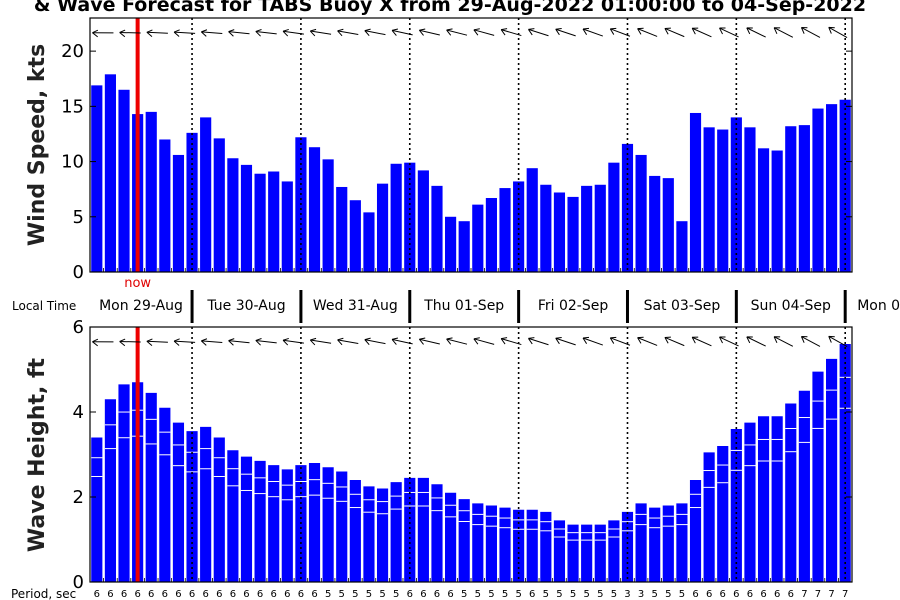  What do you see at coordinates (37, 145) in the screenshot?
I see `wind-speed-axis-label: Wind Speed, kts` at bounding box center [37, 145].